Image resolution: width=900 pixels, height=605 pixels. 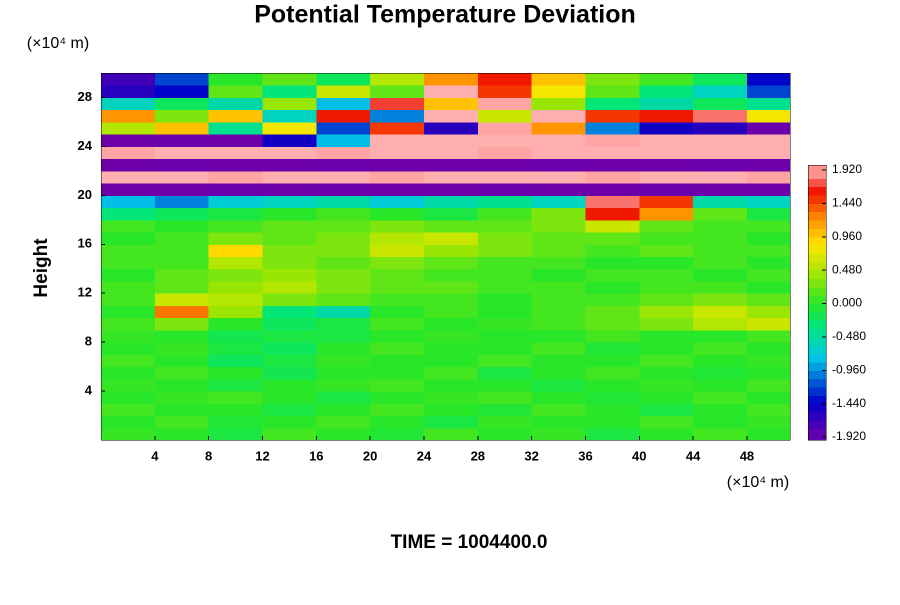 I want to click on x-tick-label: 44, so click(x=693, y=455).